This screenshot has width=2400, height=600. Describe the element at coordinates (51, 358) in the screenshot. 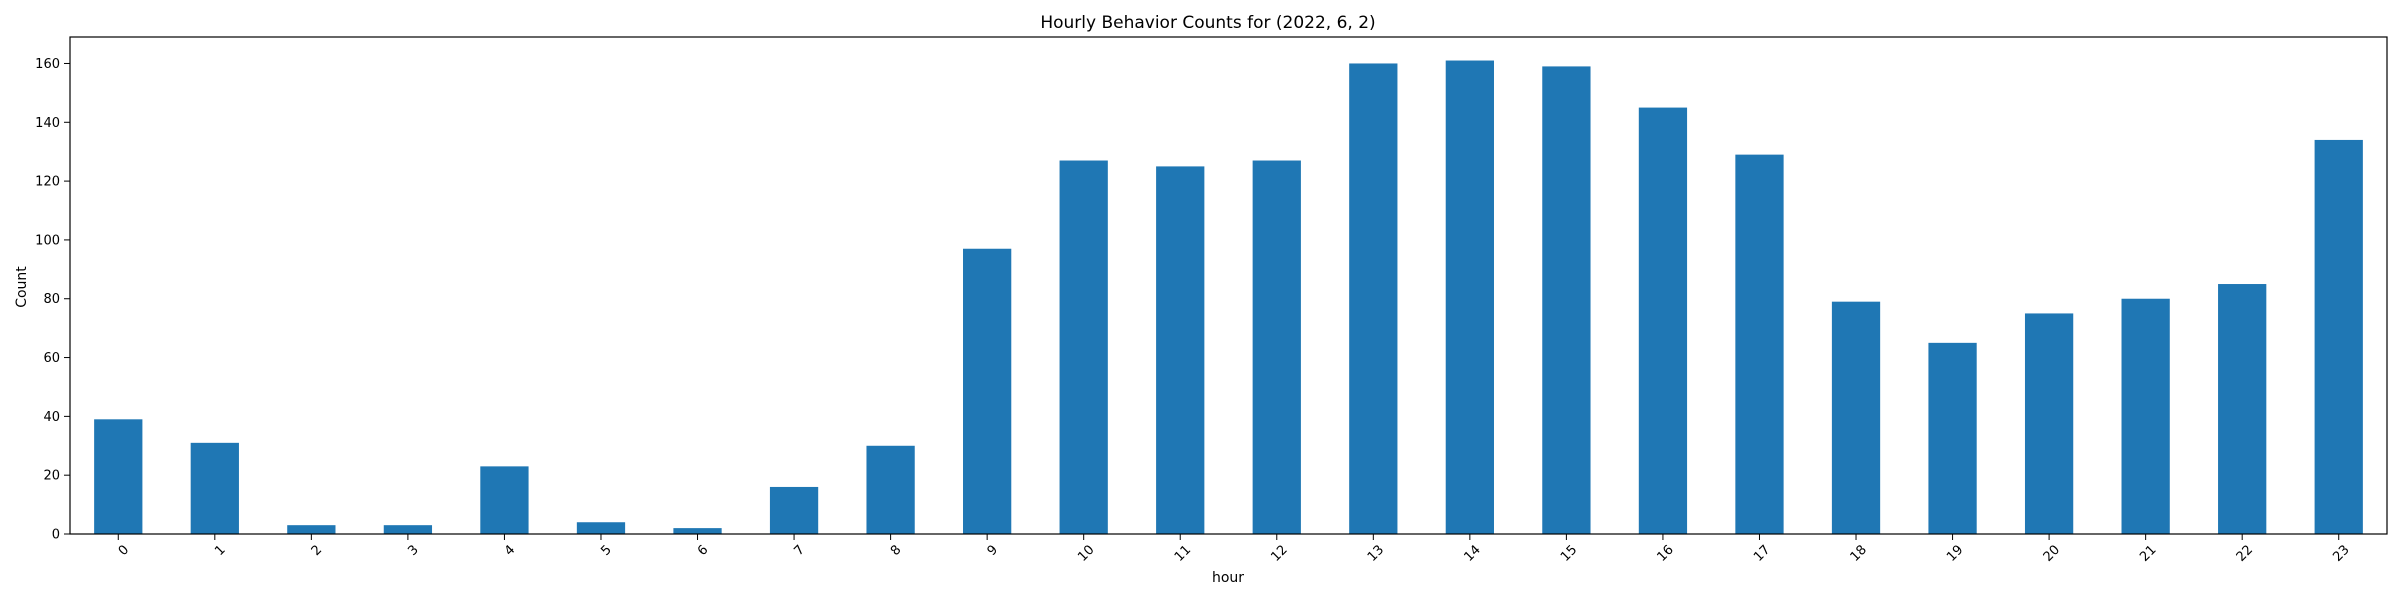

I see `y-tick-label-60: 60` at that location.